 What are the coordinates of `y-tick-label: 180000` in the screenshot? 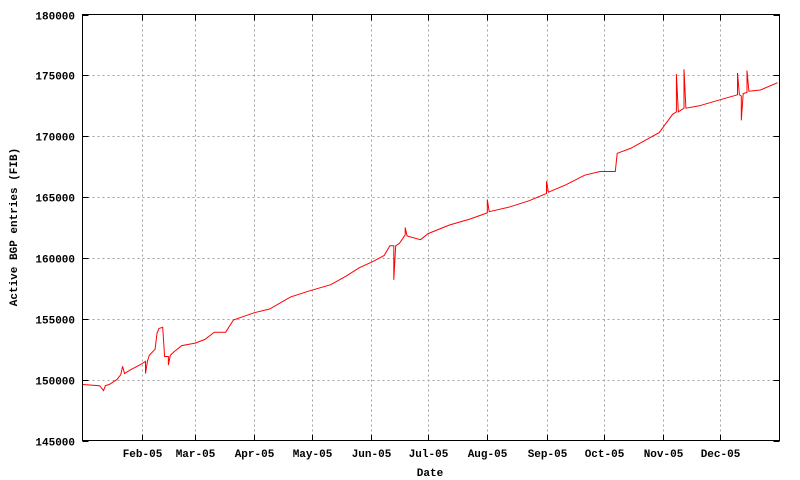 It's located at (55, 18).